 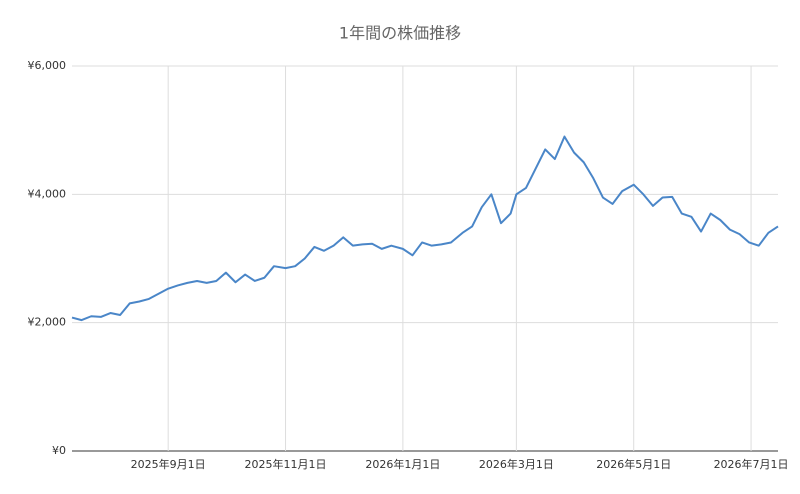 I want to click on x-tick-label: 2026年1月1日, so click(x=402, y=464).